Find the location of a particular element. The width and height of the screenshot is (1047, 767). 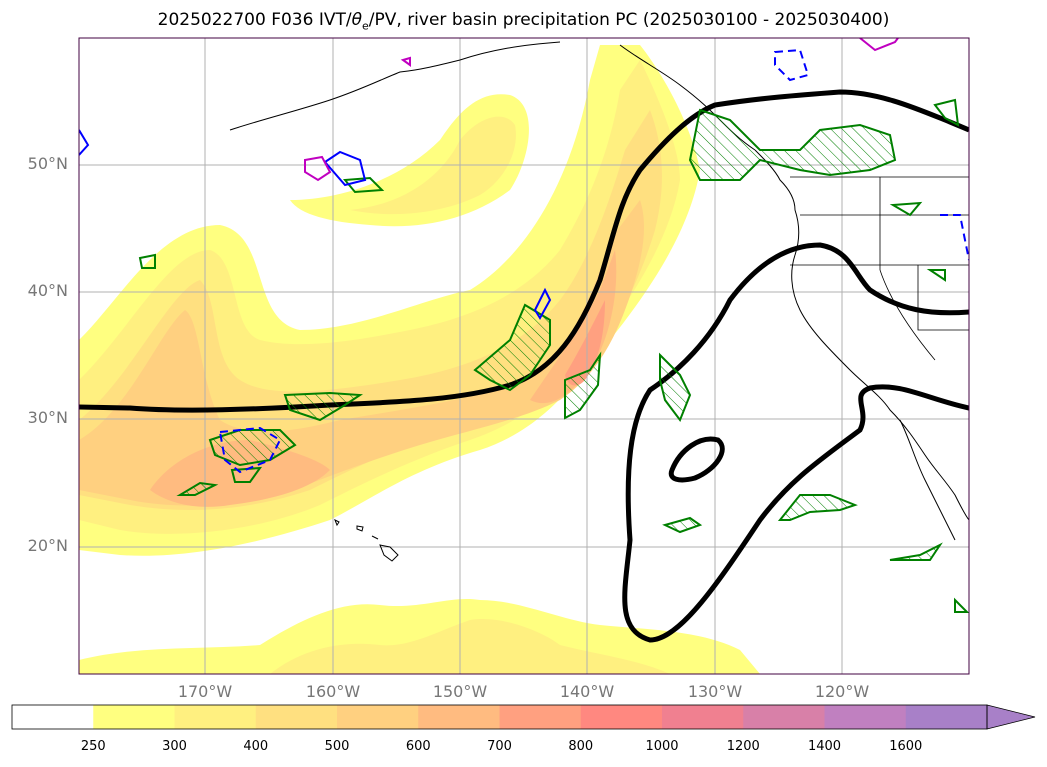

title-theta: θ is located at coordinates (356, 20).